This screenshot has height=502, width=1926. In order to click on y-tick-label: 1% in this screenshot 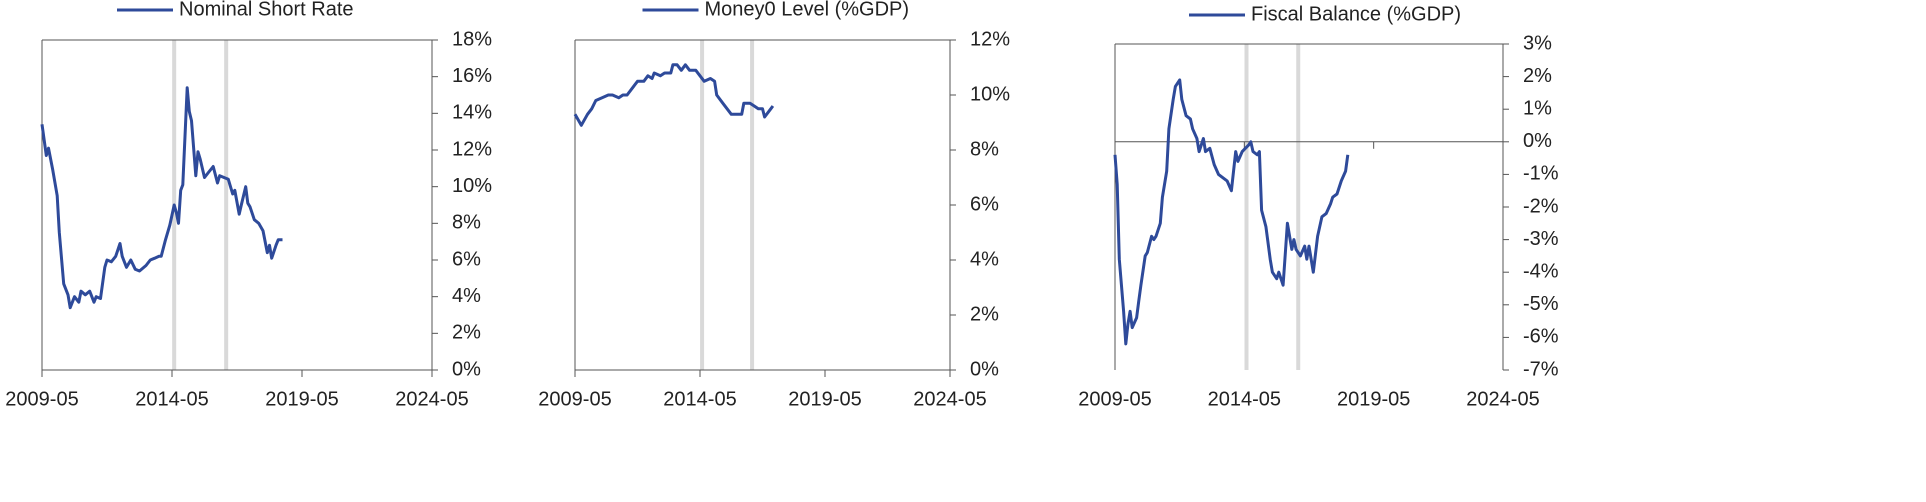, I will do `click(1537, 108)`.